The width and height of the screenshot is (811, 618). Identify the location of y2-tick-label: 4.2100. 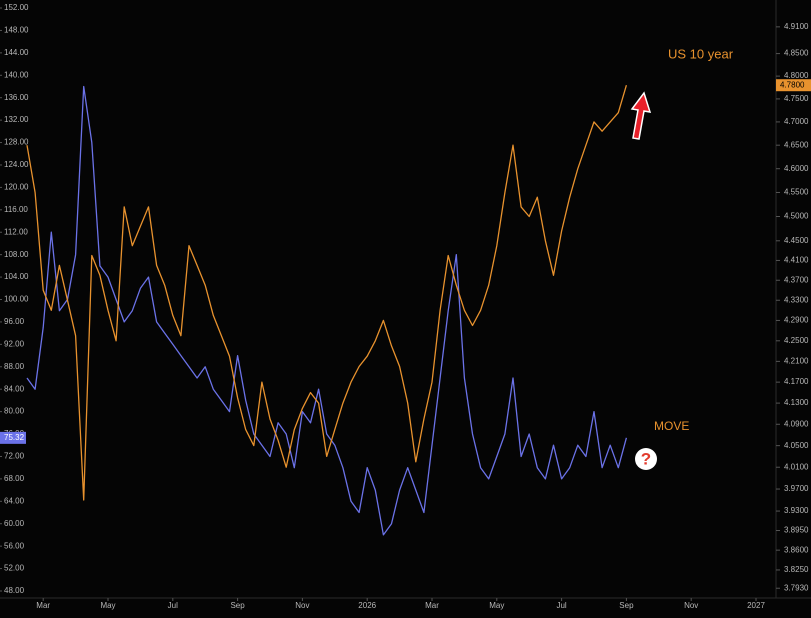
(796, 360).